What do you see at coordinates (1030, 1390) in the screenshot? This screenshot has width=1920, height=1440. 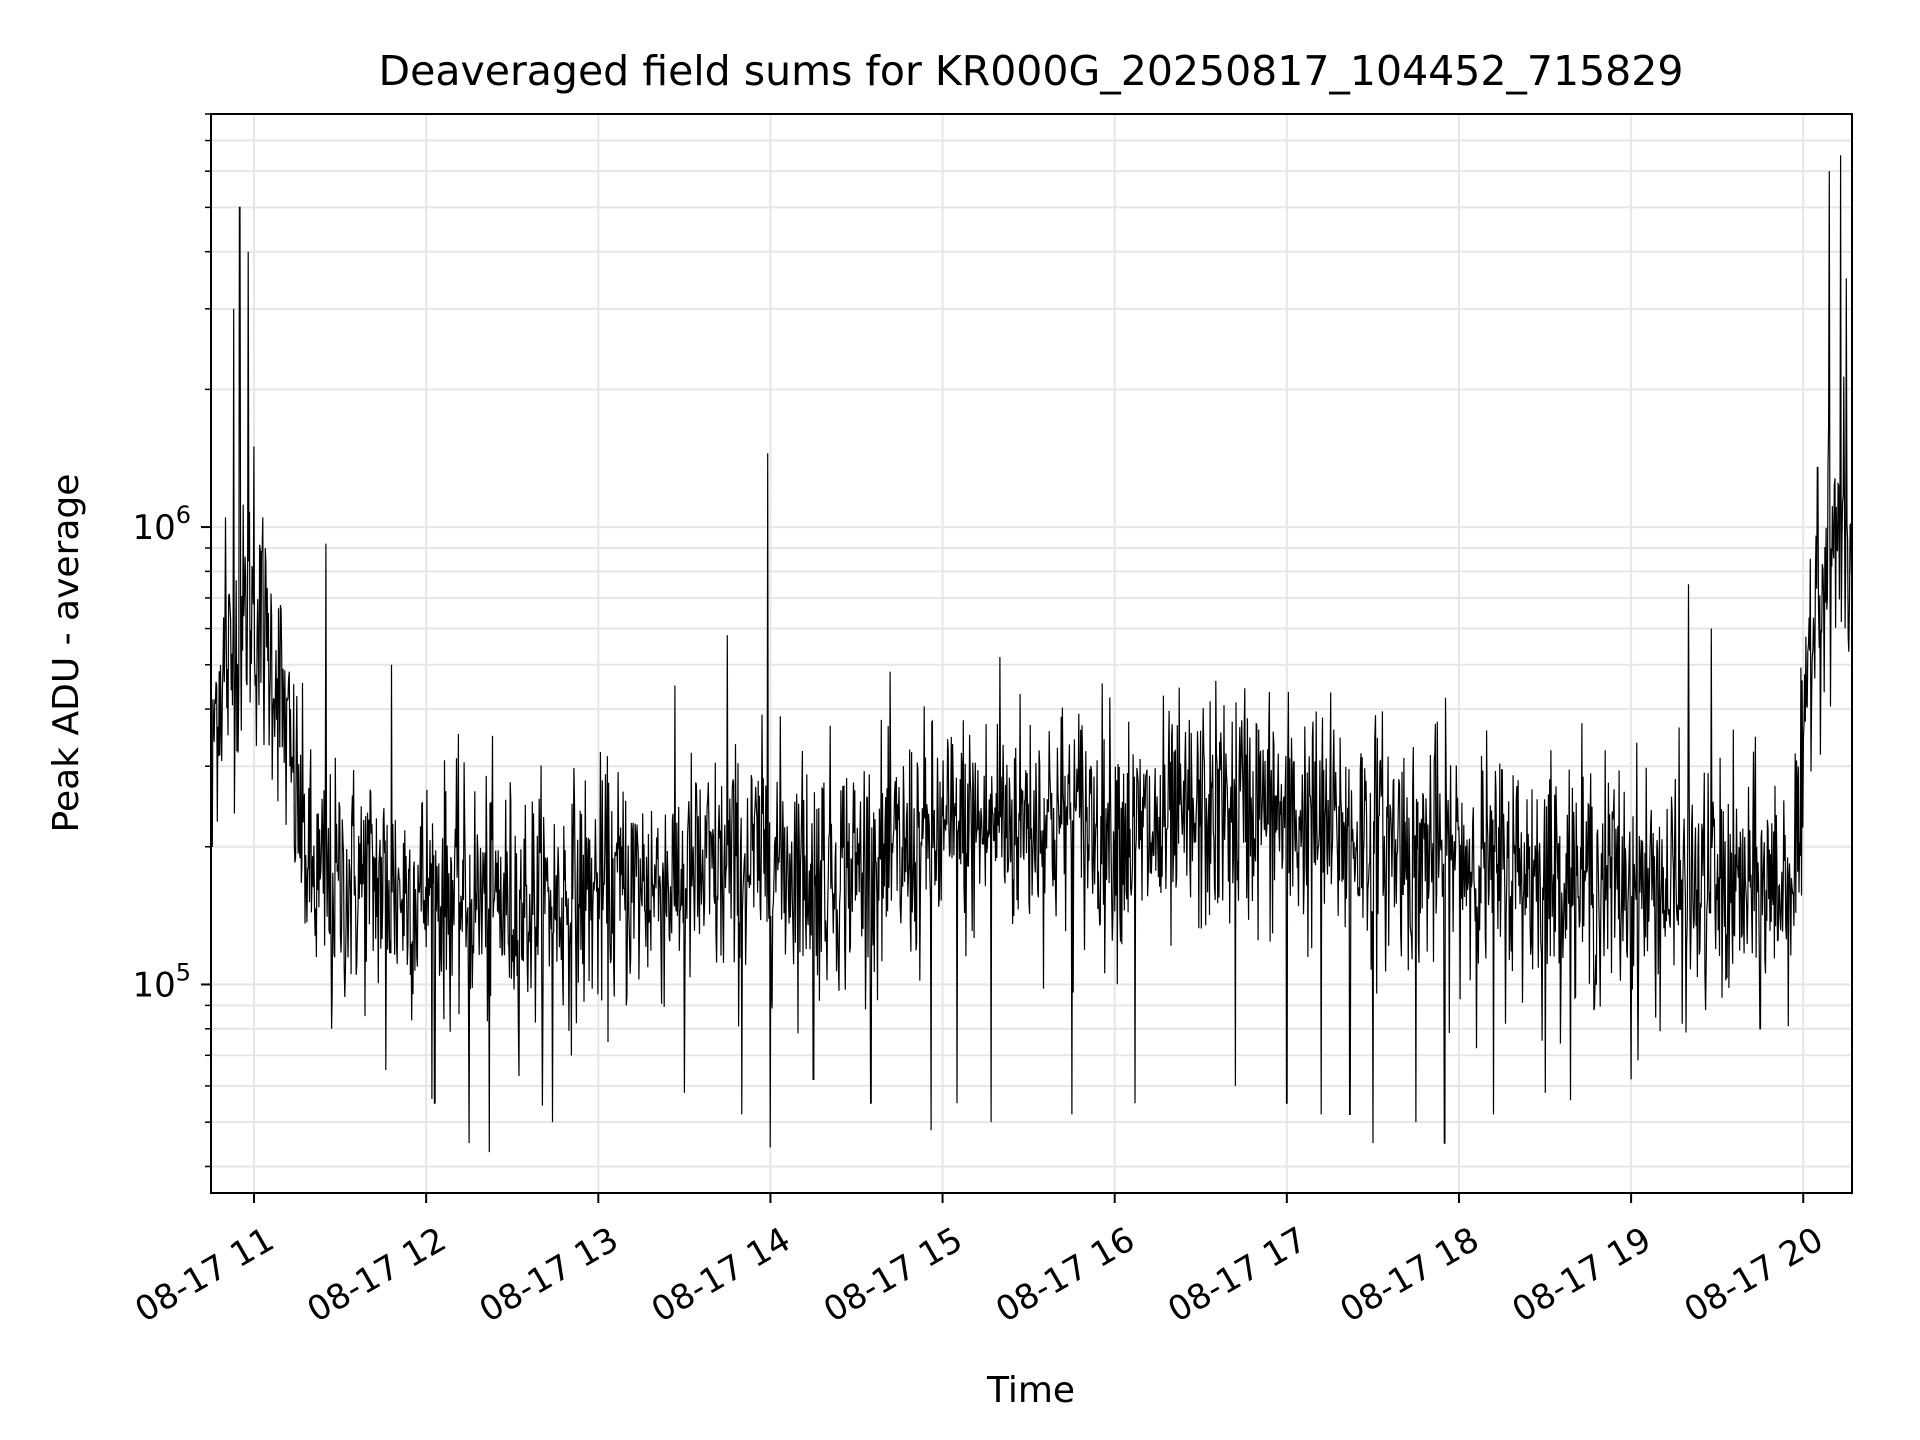 I see `x-axis-label: Time` at bounding box center [1030, 1390].